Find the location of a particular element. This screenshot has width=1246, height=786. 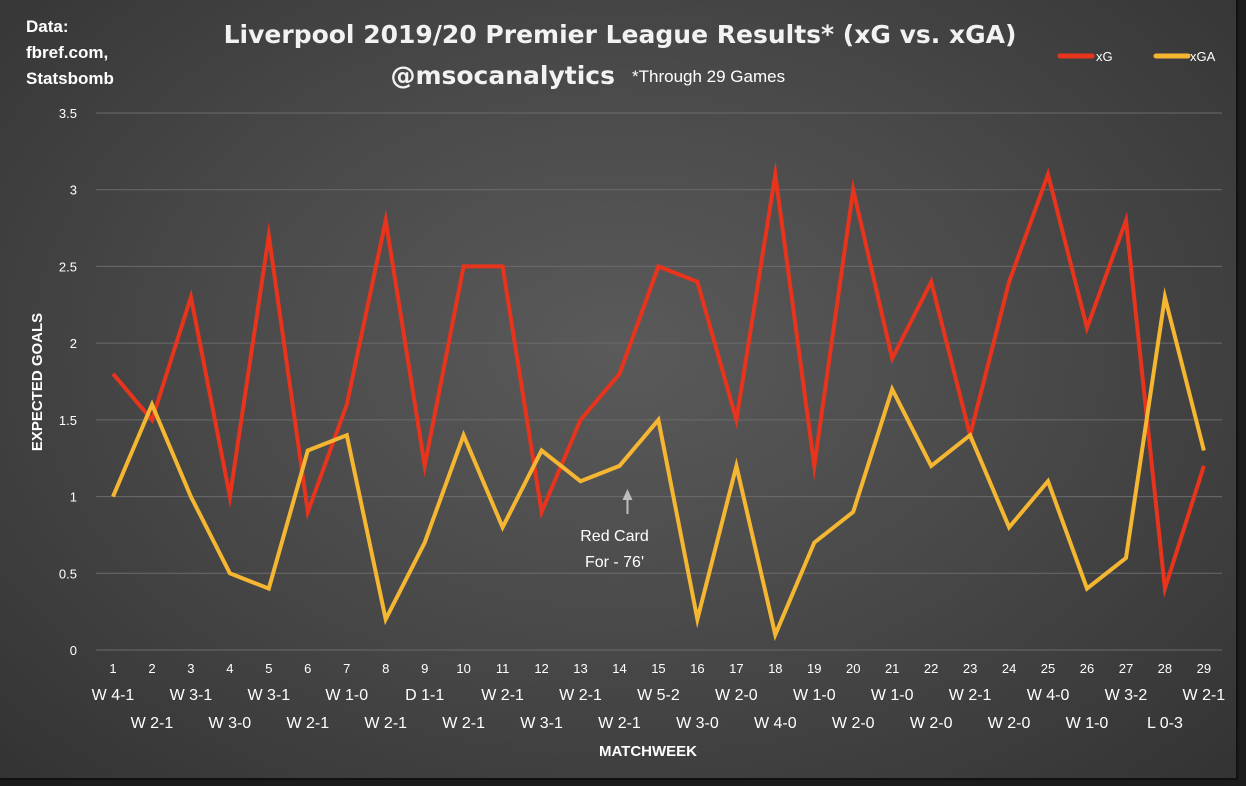

x-tick-label: 27 is located at coordinates (1126, 668).